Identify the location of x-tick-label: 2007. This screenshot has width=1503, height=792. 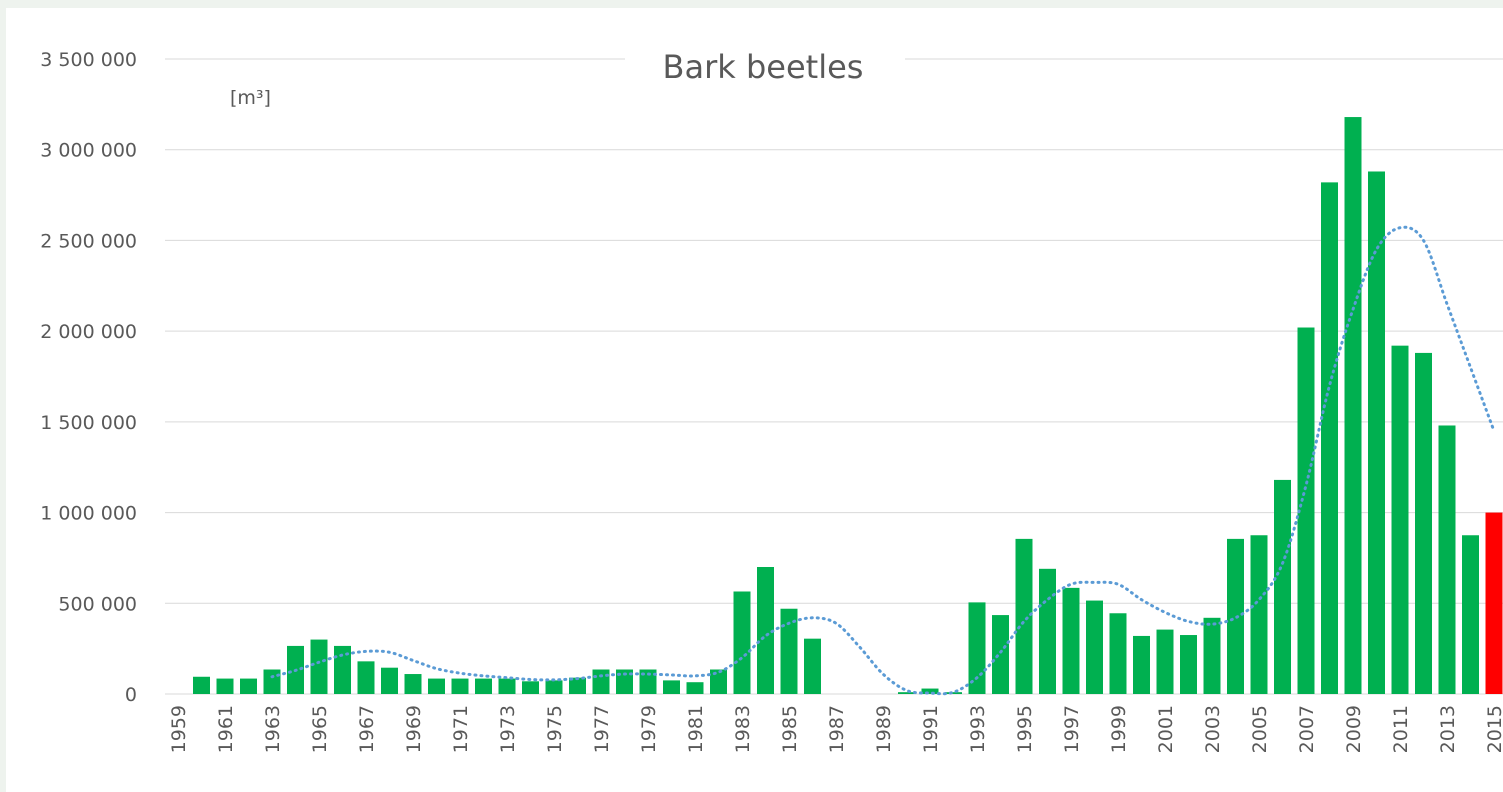
(1307, 729).